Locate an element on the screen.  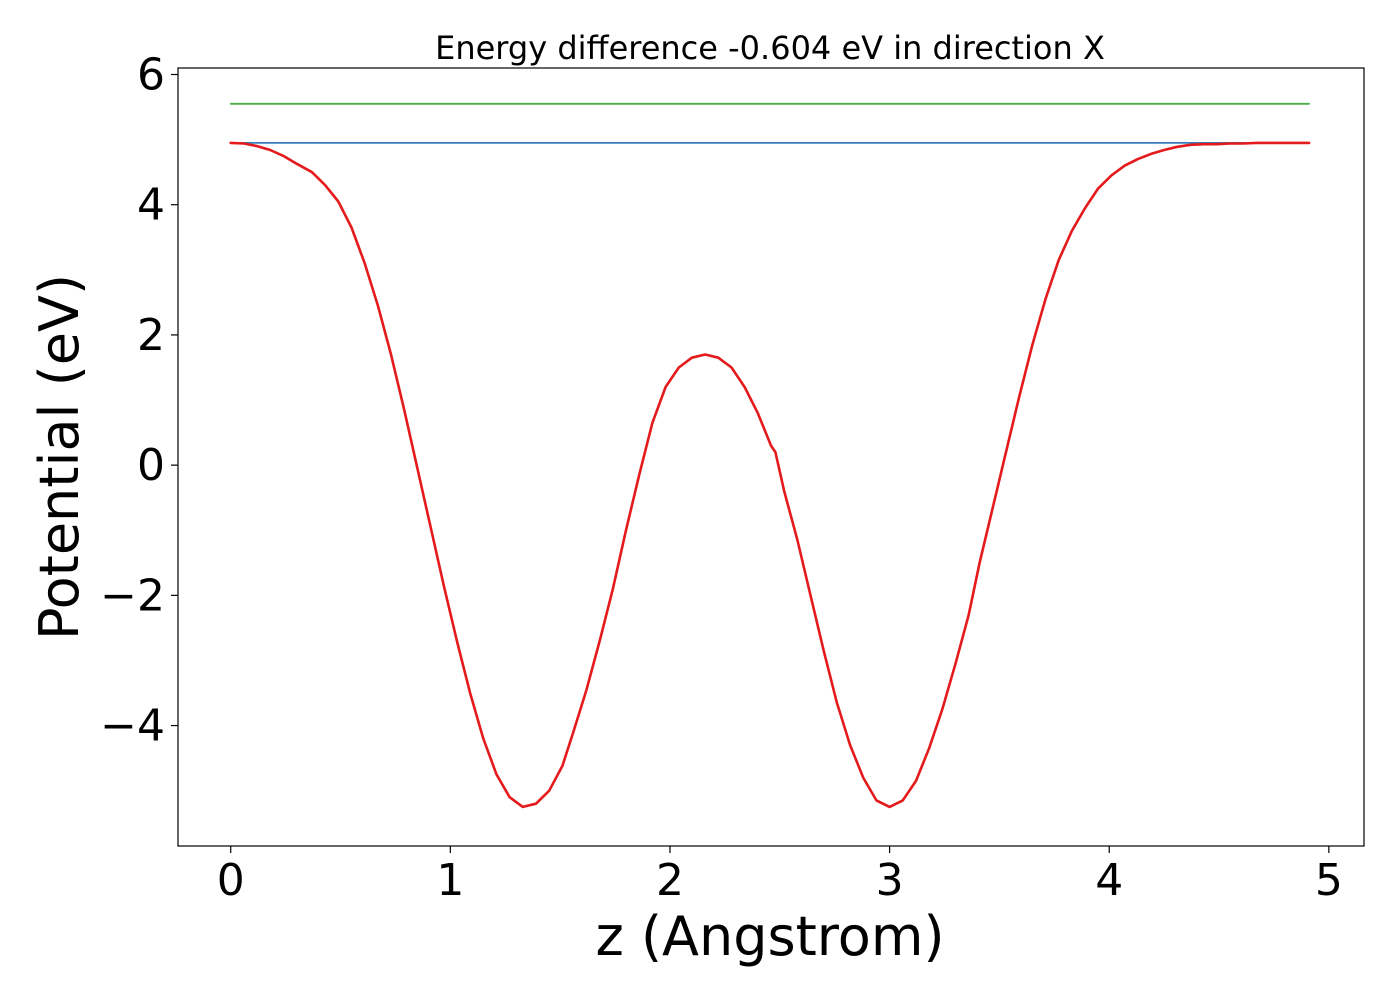
x-tick-label: 1 is located at coordinates (450, 880).